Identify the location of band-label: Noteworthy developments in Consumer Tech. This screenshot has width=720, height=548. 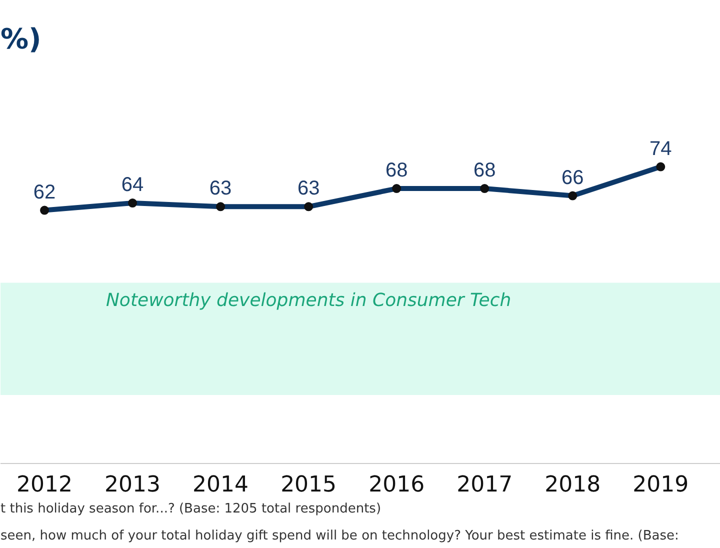
(309, 300).